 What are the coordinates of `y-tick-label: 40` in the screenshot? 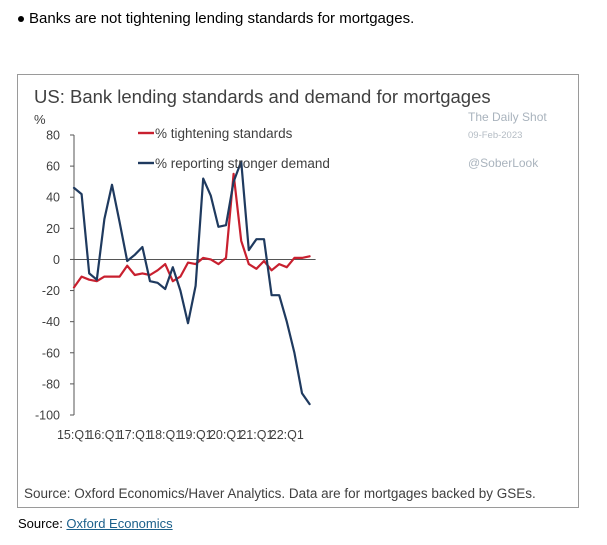 It's located at (53, 198).